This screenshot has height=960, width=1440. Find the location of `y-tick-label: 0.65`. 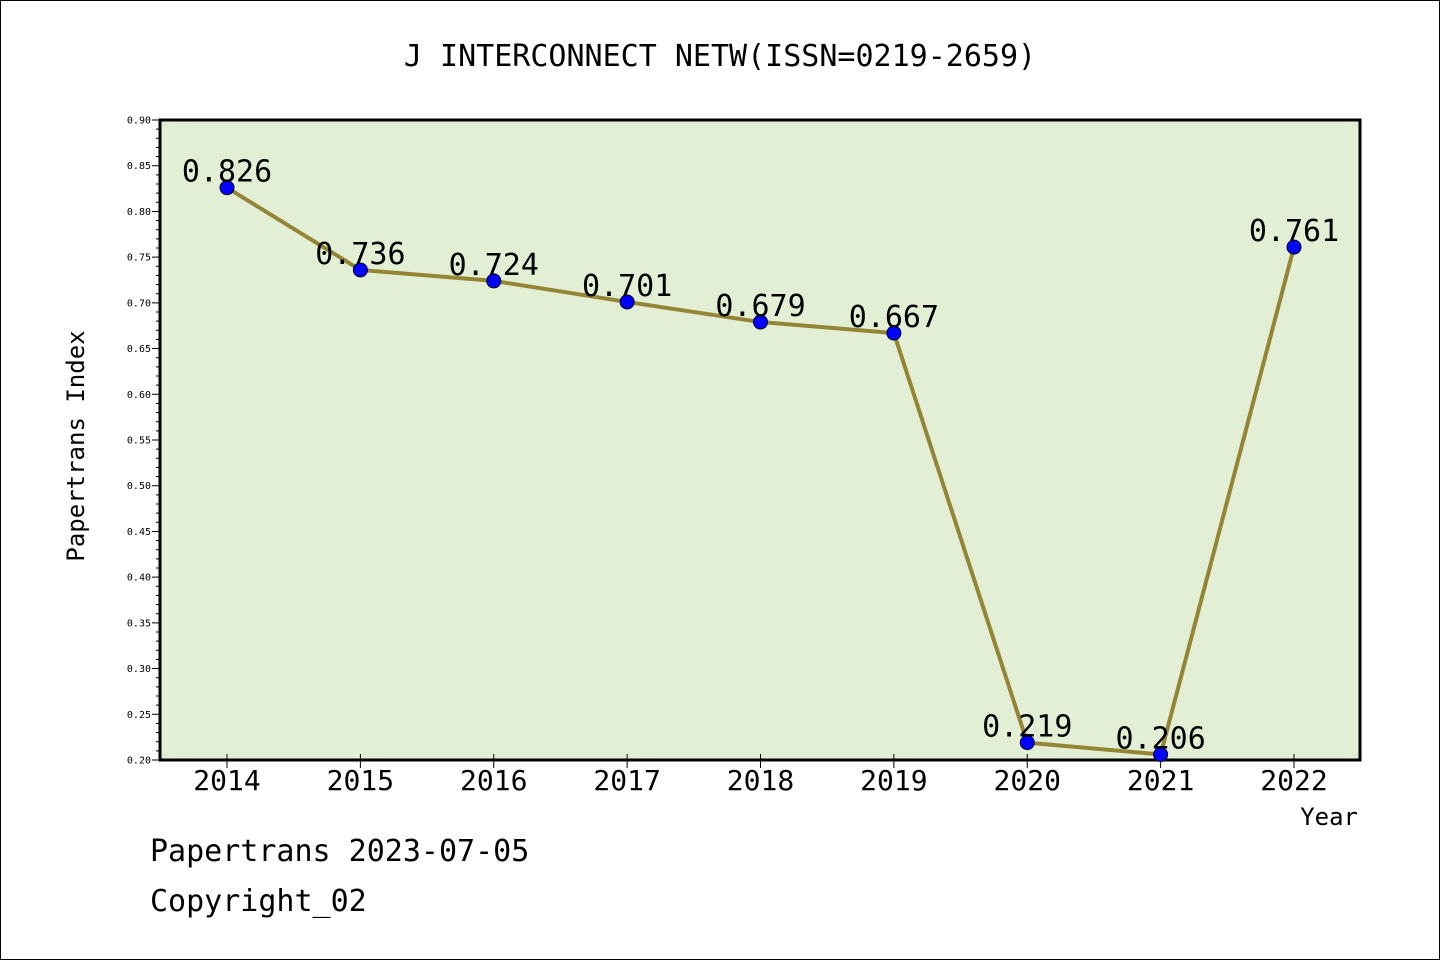

y-tick-label: 0.65 is located at coordinates (139, 349).